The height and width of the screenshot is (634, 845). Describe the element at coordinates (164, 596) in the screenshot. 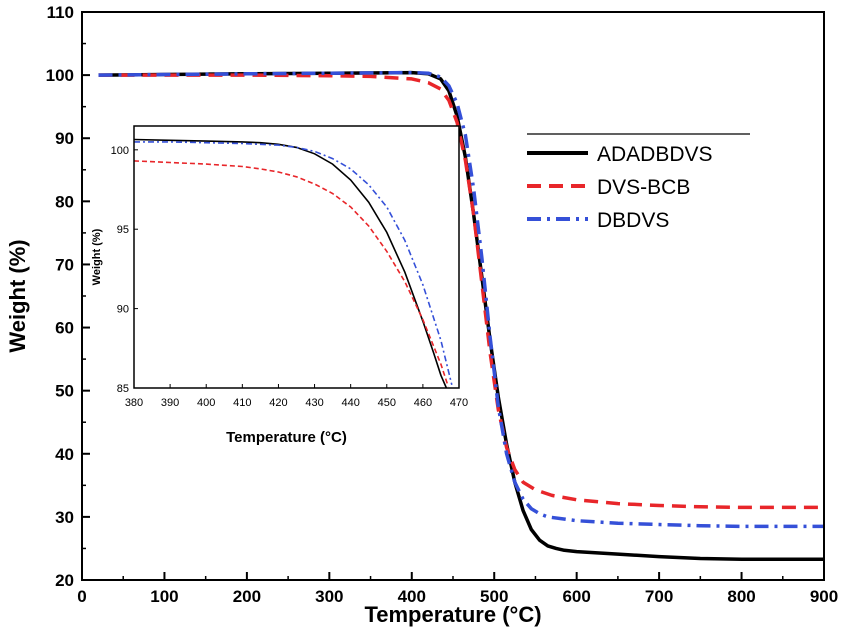

I see `x-tick-label: 100` at that location.